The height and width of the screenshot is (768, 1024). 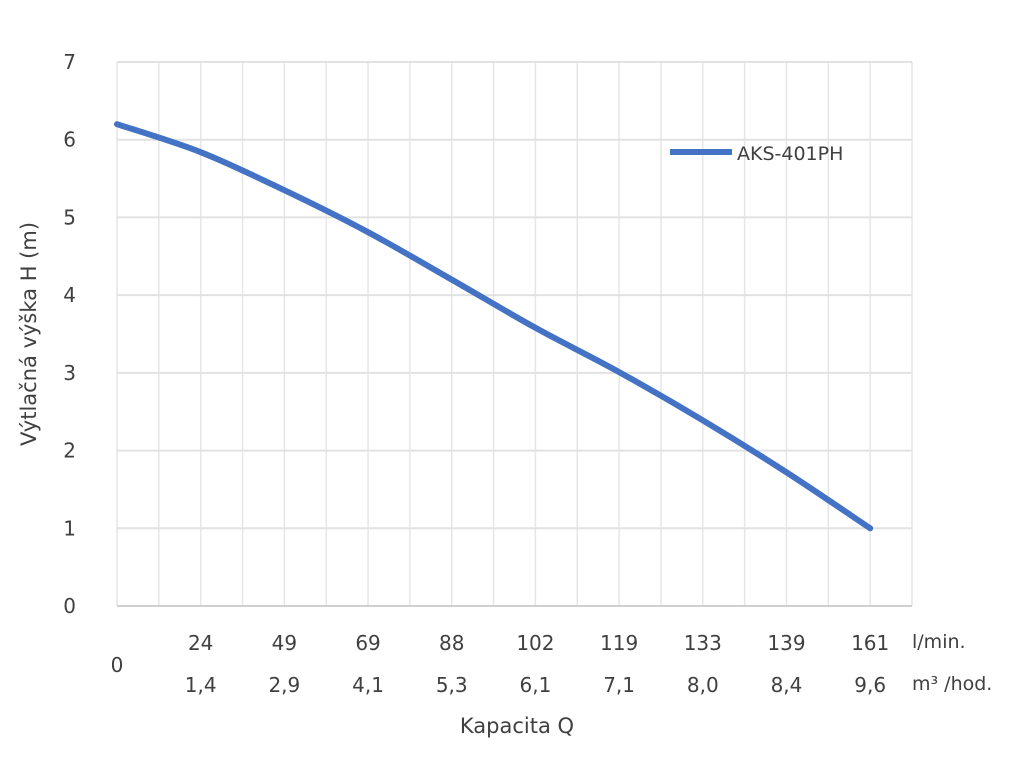 What do you see at coordinates (201, 685) in the screenshot?
I see `x-tick-label-m3h: 1,4` at bounding box center [201, 685].